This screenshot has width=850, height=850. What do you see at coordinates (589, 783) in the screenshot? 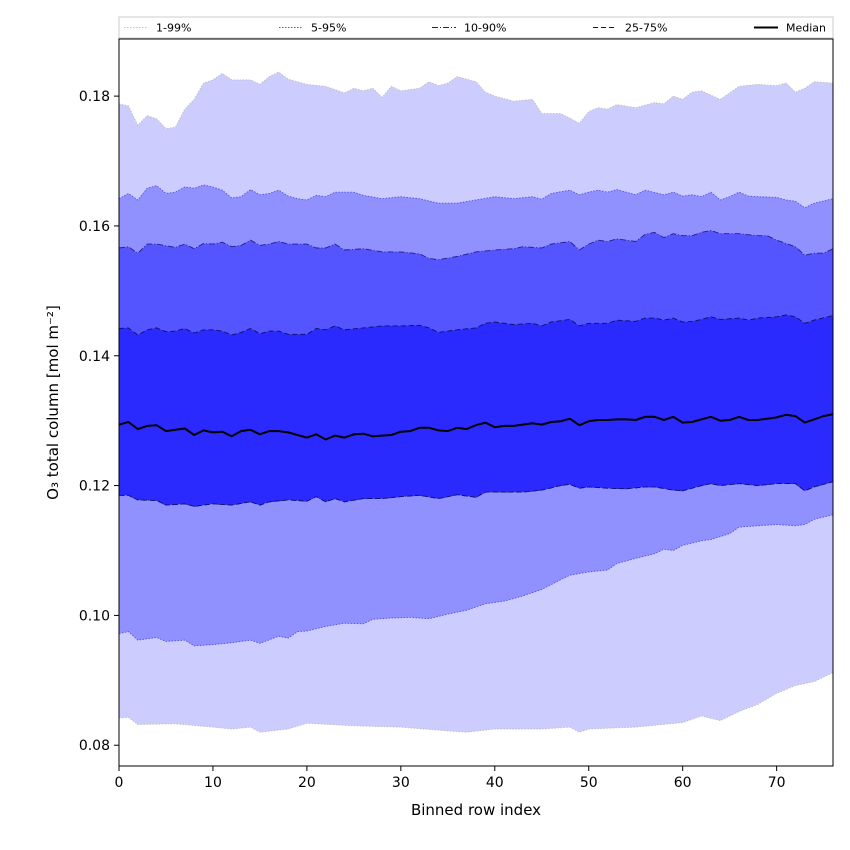
I see `x-tick-label: 50` at bounding box center [589, 783].